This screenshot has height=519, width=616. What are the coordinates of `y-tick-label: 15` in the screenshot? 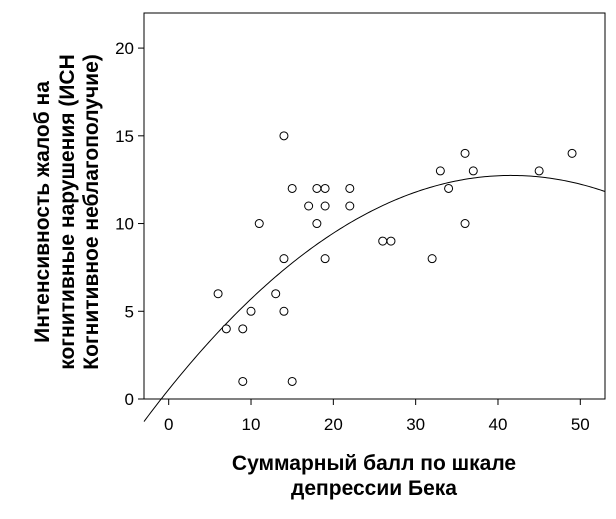 It's located at (124, 136).